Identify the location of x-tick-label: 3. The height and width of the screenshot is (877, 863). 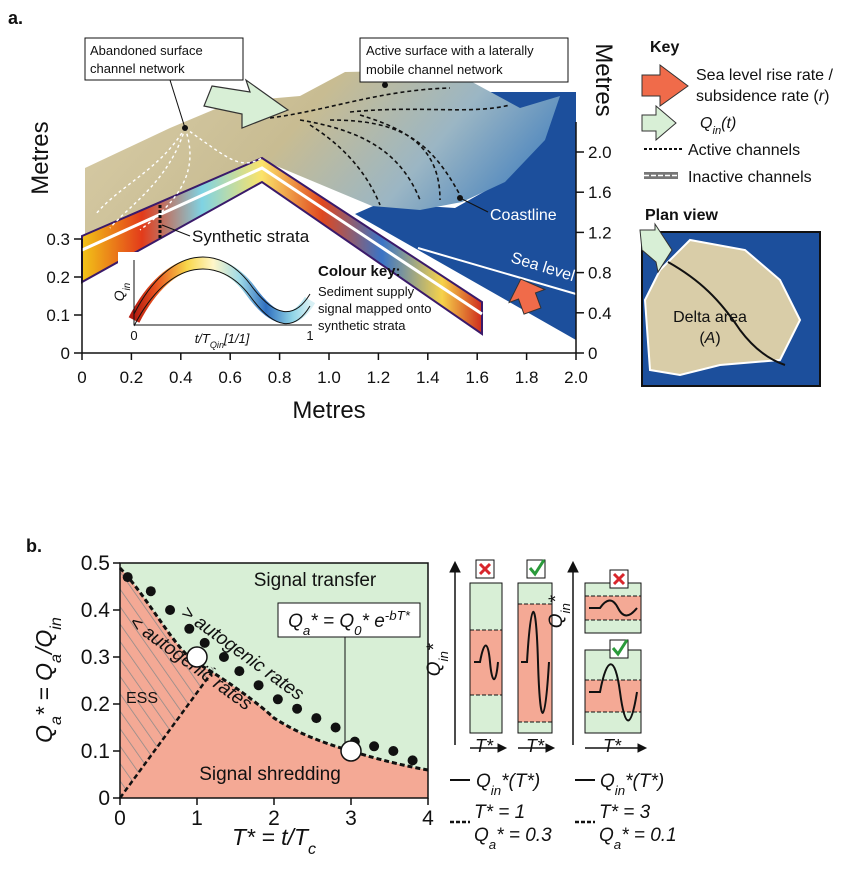
(351, 818).